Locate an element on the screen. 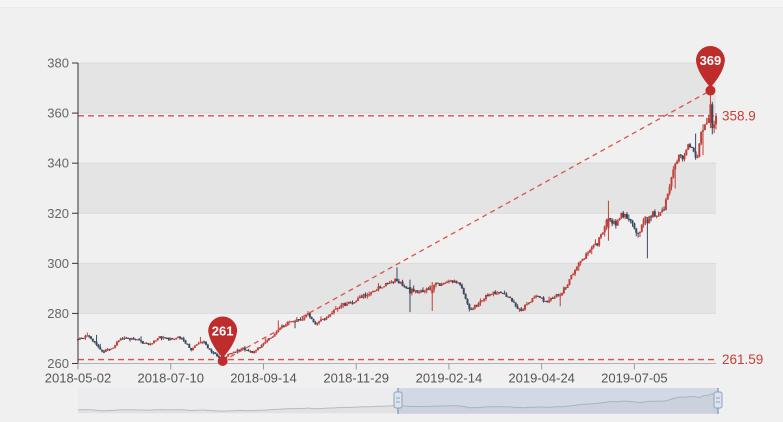 This screenshot has height=422, width=783. y-tick-label: 380 is located at coordinates (58, 63).